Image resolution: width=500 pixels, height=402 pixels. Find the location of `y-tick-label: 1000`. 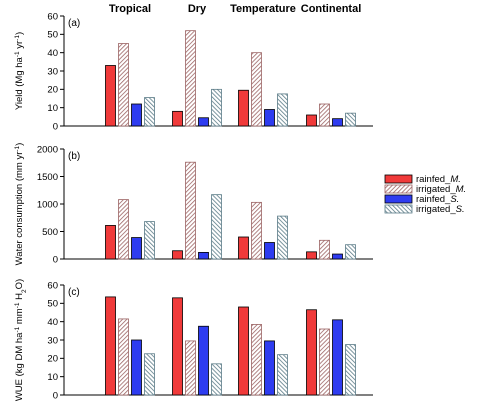

y-tick-label: 1000 is located at coordinates (47, 204).